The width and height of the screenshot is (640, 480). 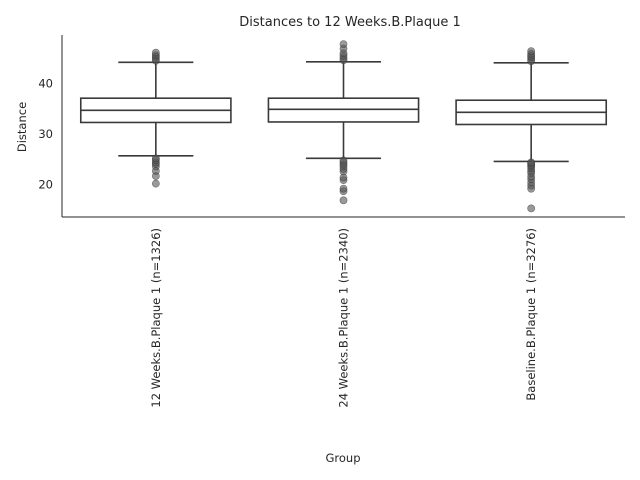 I want to click on y-axis-label: Distance, so click(x=22, y=127).